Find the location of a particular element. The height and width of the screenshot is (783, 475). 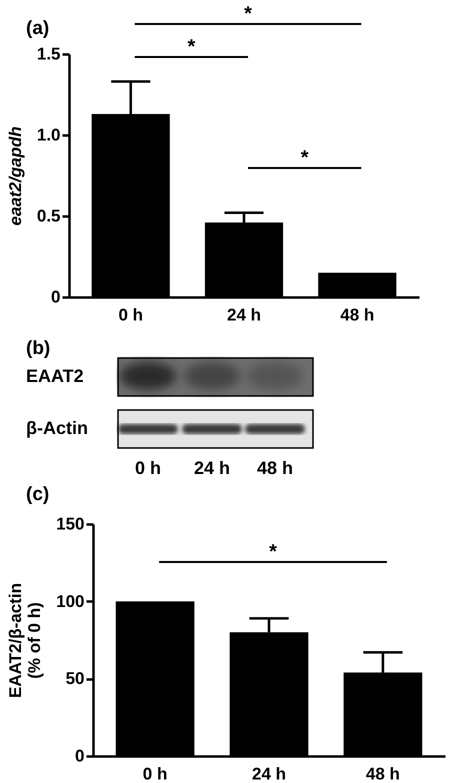

category-label: 48 h is located at coordinates (275, 468).